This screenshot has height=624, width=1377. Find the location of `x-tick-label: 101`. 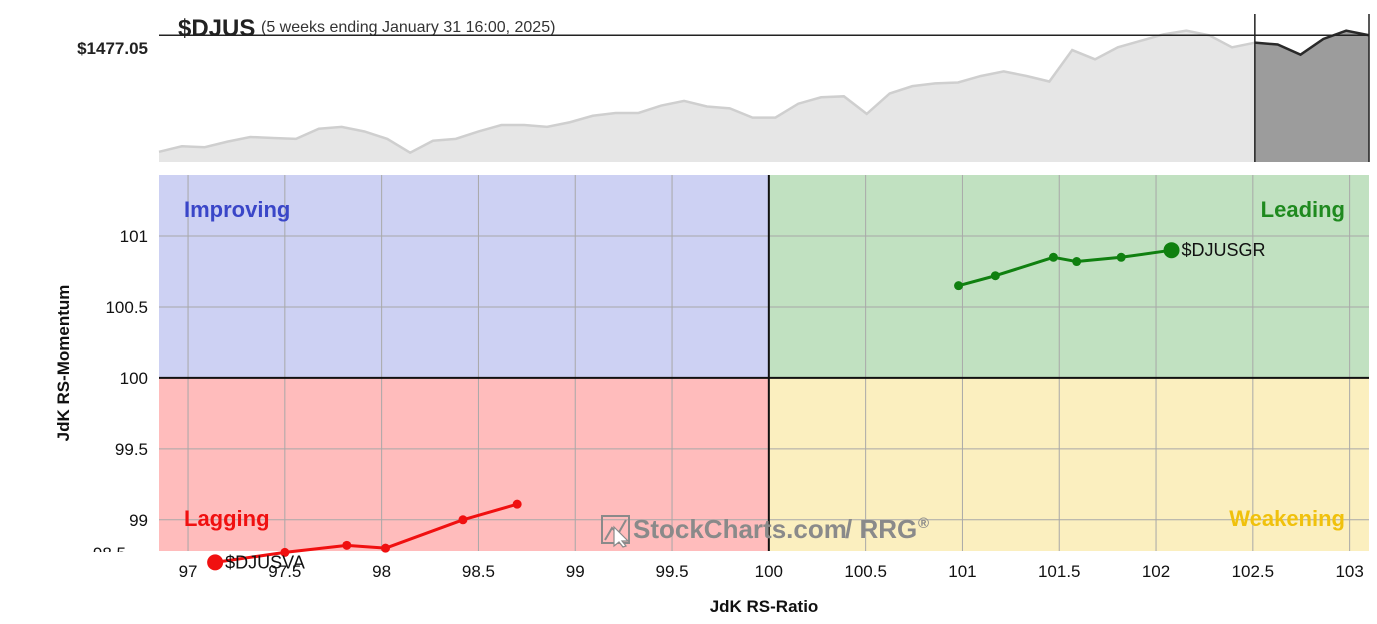

x-tick-label: 101 is located at coordinates (962, 571).